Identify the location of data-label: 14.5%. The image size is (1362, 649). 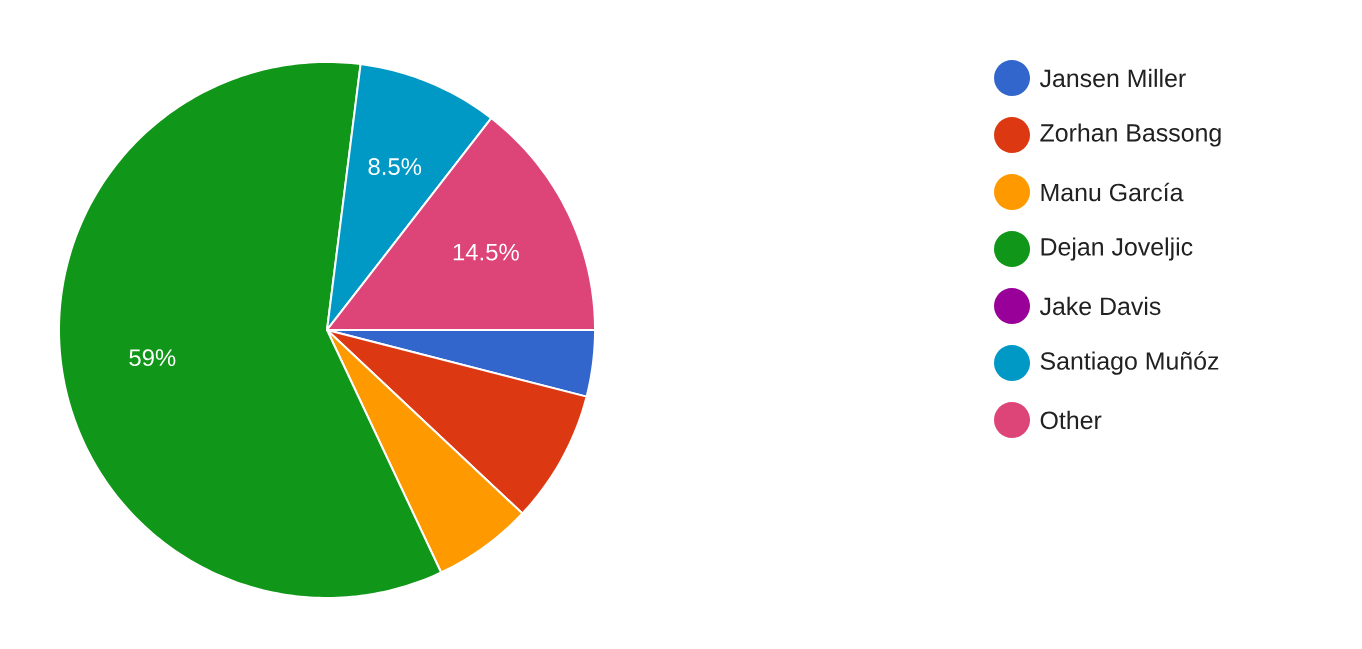
(486, 252).